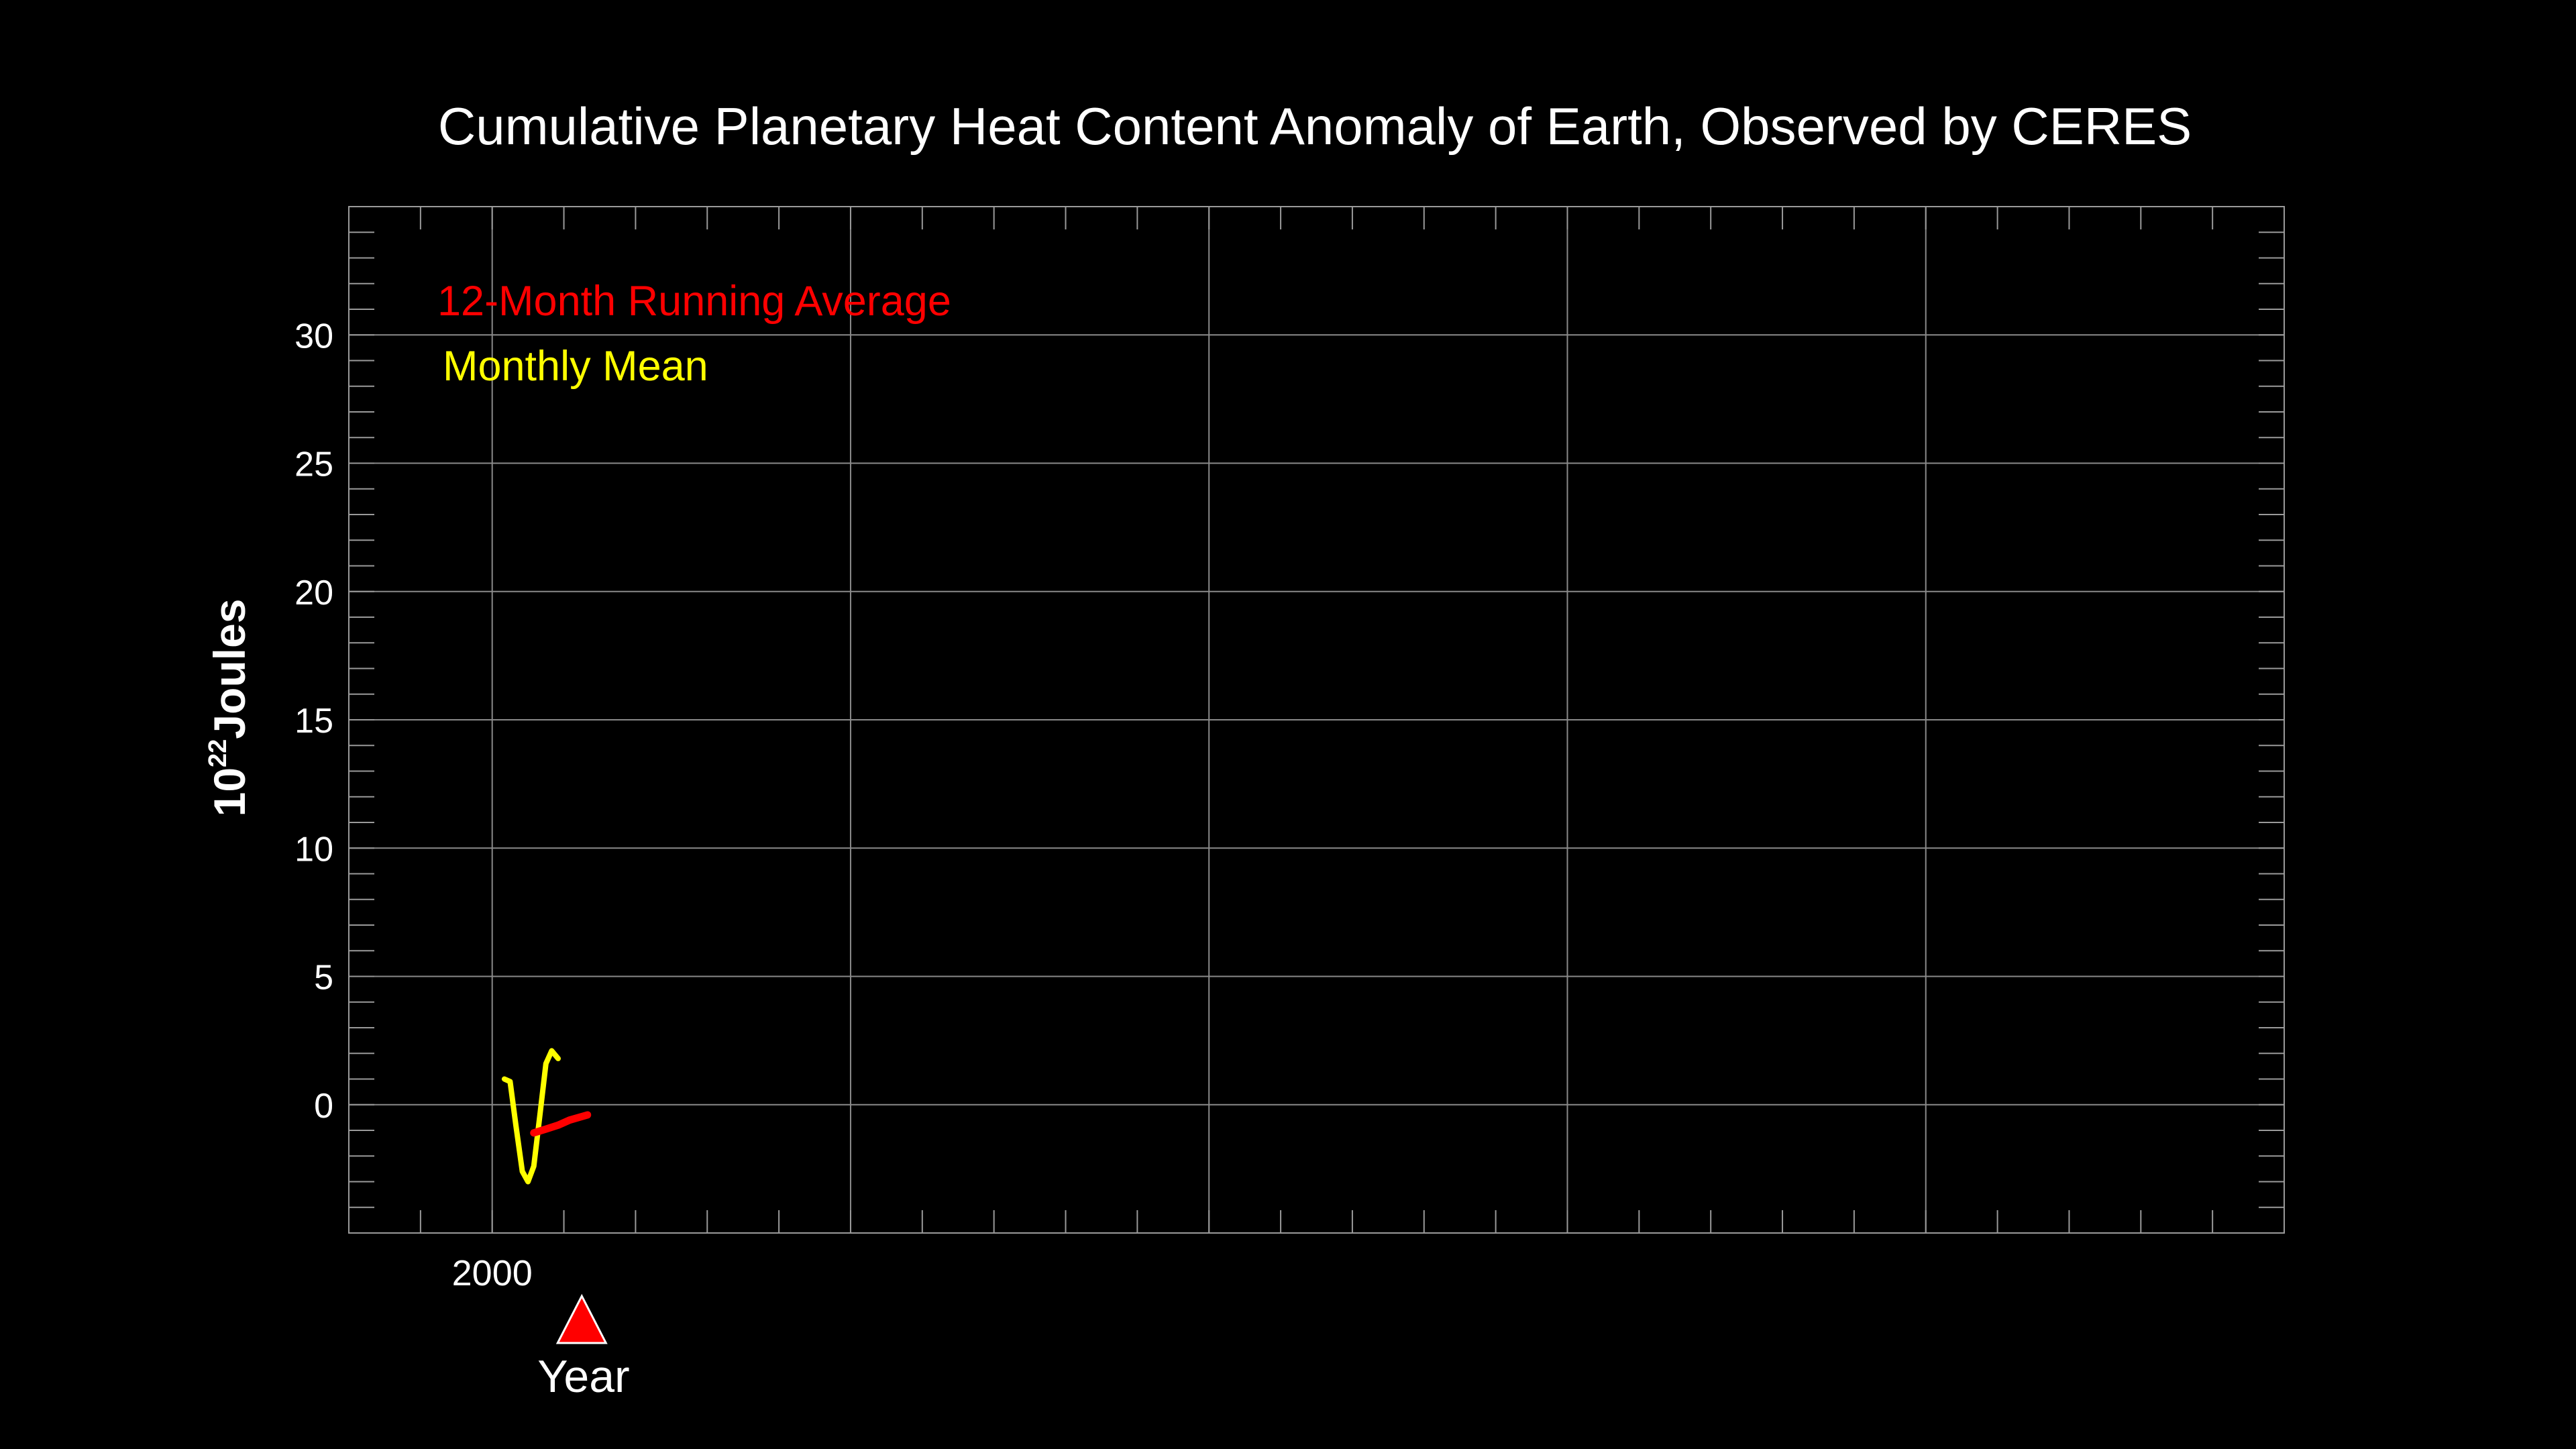 This screenshot has height=1449, width=2576. Describe the element at coordinates (313, 336) in the screenshot. I see `y-tick-label: 30` at that location.